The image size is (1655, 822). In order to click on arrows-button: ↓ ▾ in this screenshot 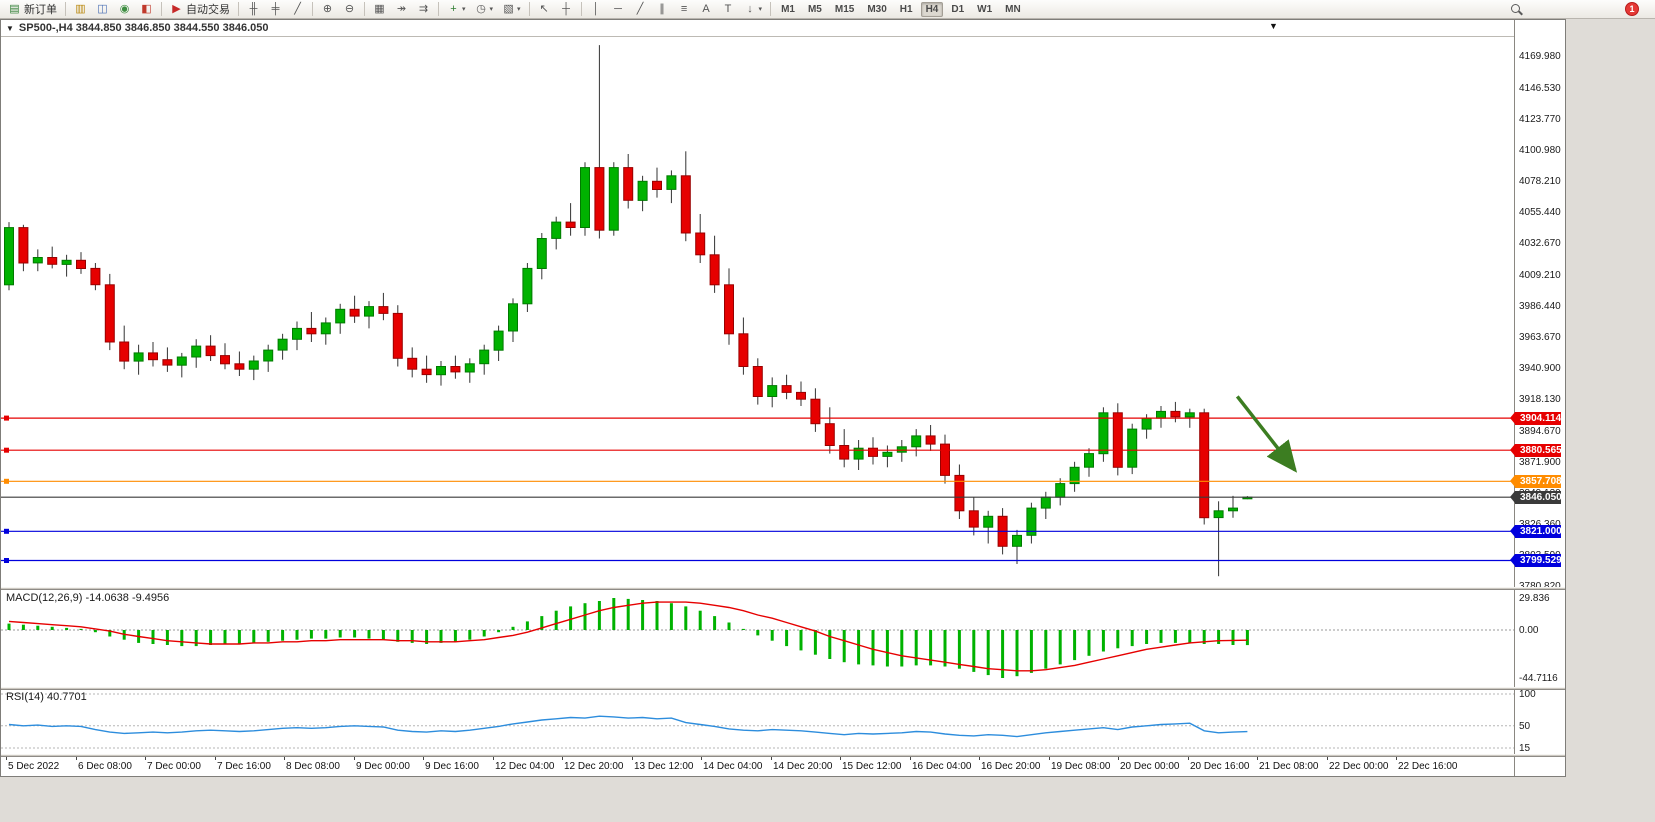, I will do `click(753, 9)`.